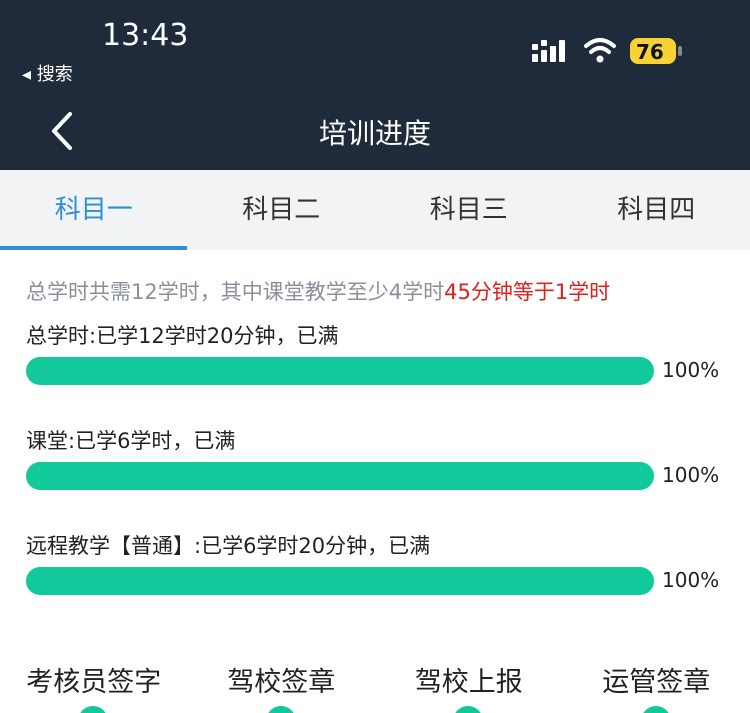  I want to click on signal, so click(548, 51).